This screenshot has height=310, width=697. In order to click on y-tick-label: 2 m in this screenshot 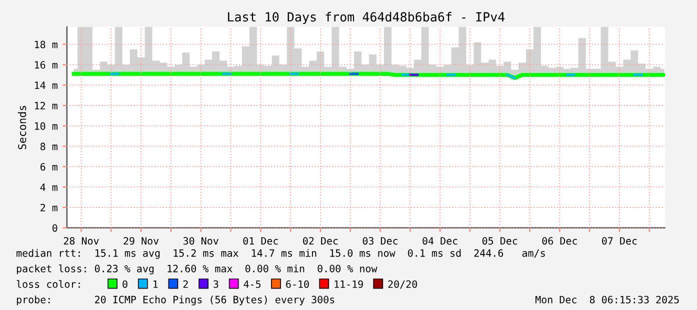, I will do `click(49, 208)`.